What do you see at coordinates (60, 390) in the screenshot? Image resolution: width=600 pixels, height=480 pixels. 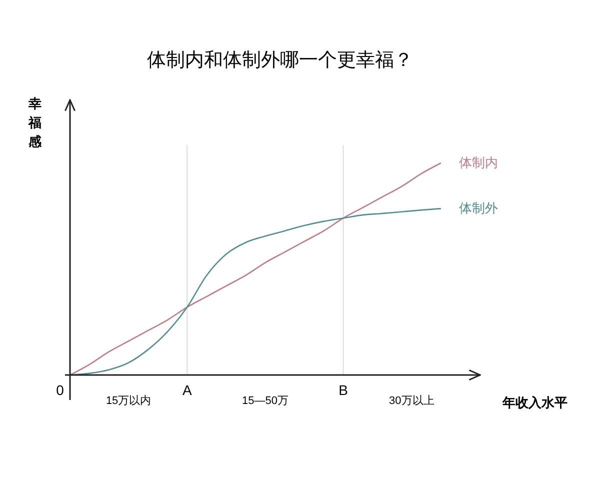 I see `x-tick-label: 0` at bounding box center [60, 390].